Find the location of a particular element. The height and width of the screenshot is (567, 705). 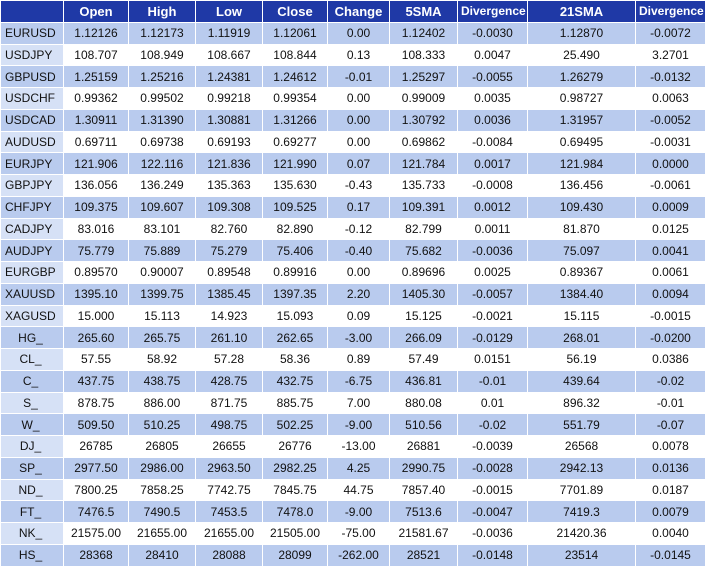

cell-open: 1.12126 is located at coordinates (96, 33).